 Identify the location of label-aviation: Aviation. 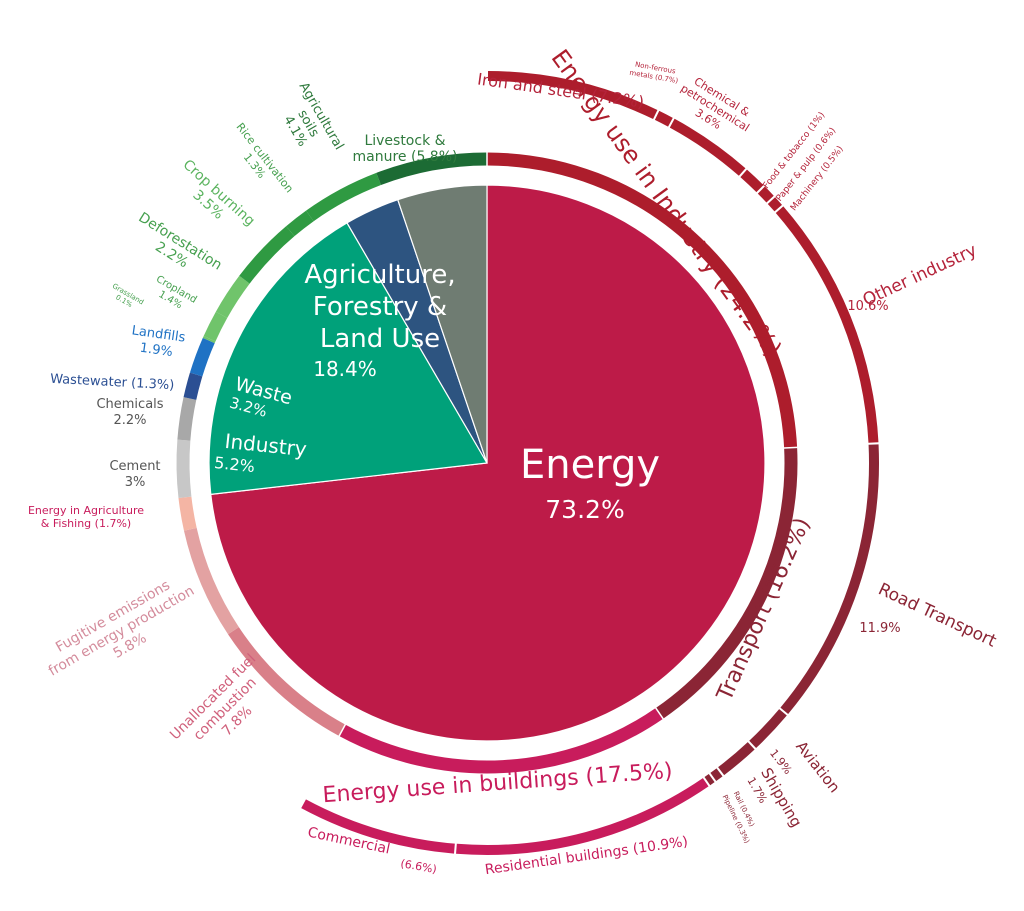
(817, 767).